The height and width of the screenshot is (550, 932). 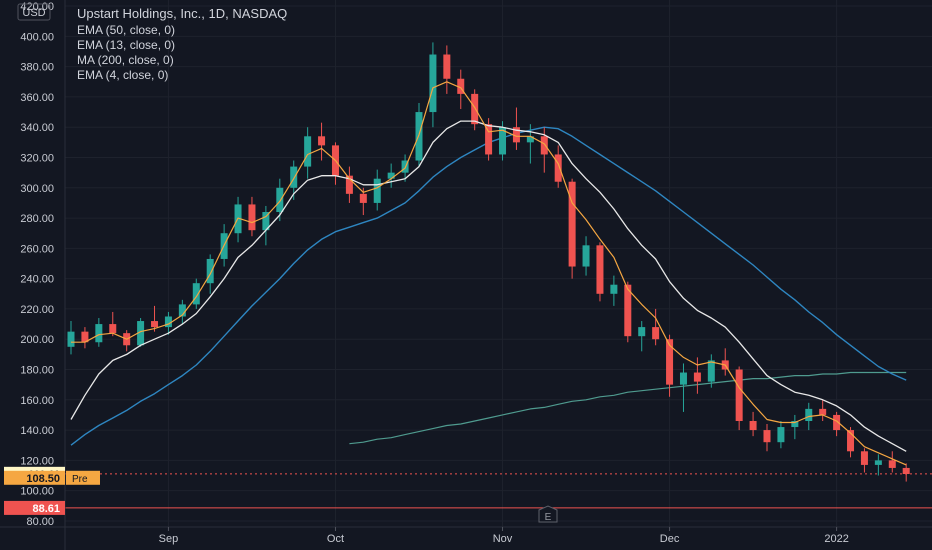 I want to click on price-label-value: 88.61, so click(x=46, y=509).